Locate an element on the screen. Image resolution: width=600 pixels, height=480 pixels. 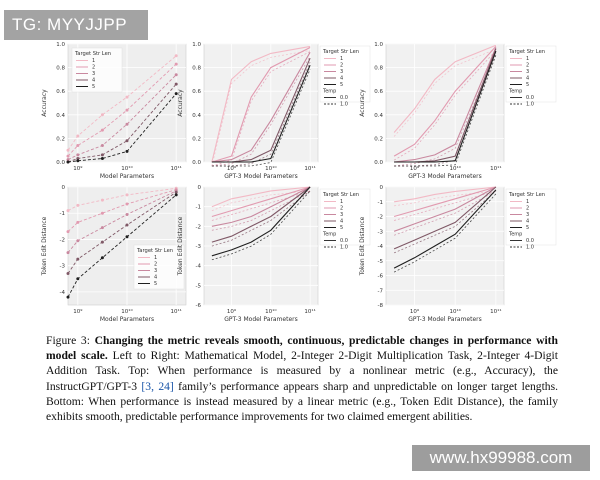
x-axis-label-5: GPT-3 Model Parameters is located at coordinates (445, 319).